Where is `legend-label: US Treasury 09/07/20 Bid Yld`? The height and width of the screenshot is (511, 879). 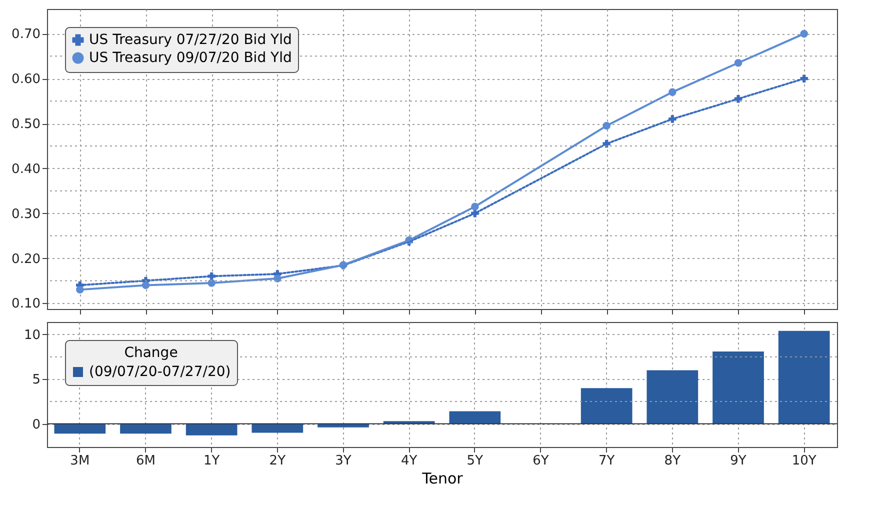
legend-label: US Treasury 09/07/20 Bid Yld is located at coordinates (190, 58).